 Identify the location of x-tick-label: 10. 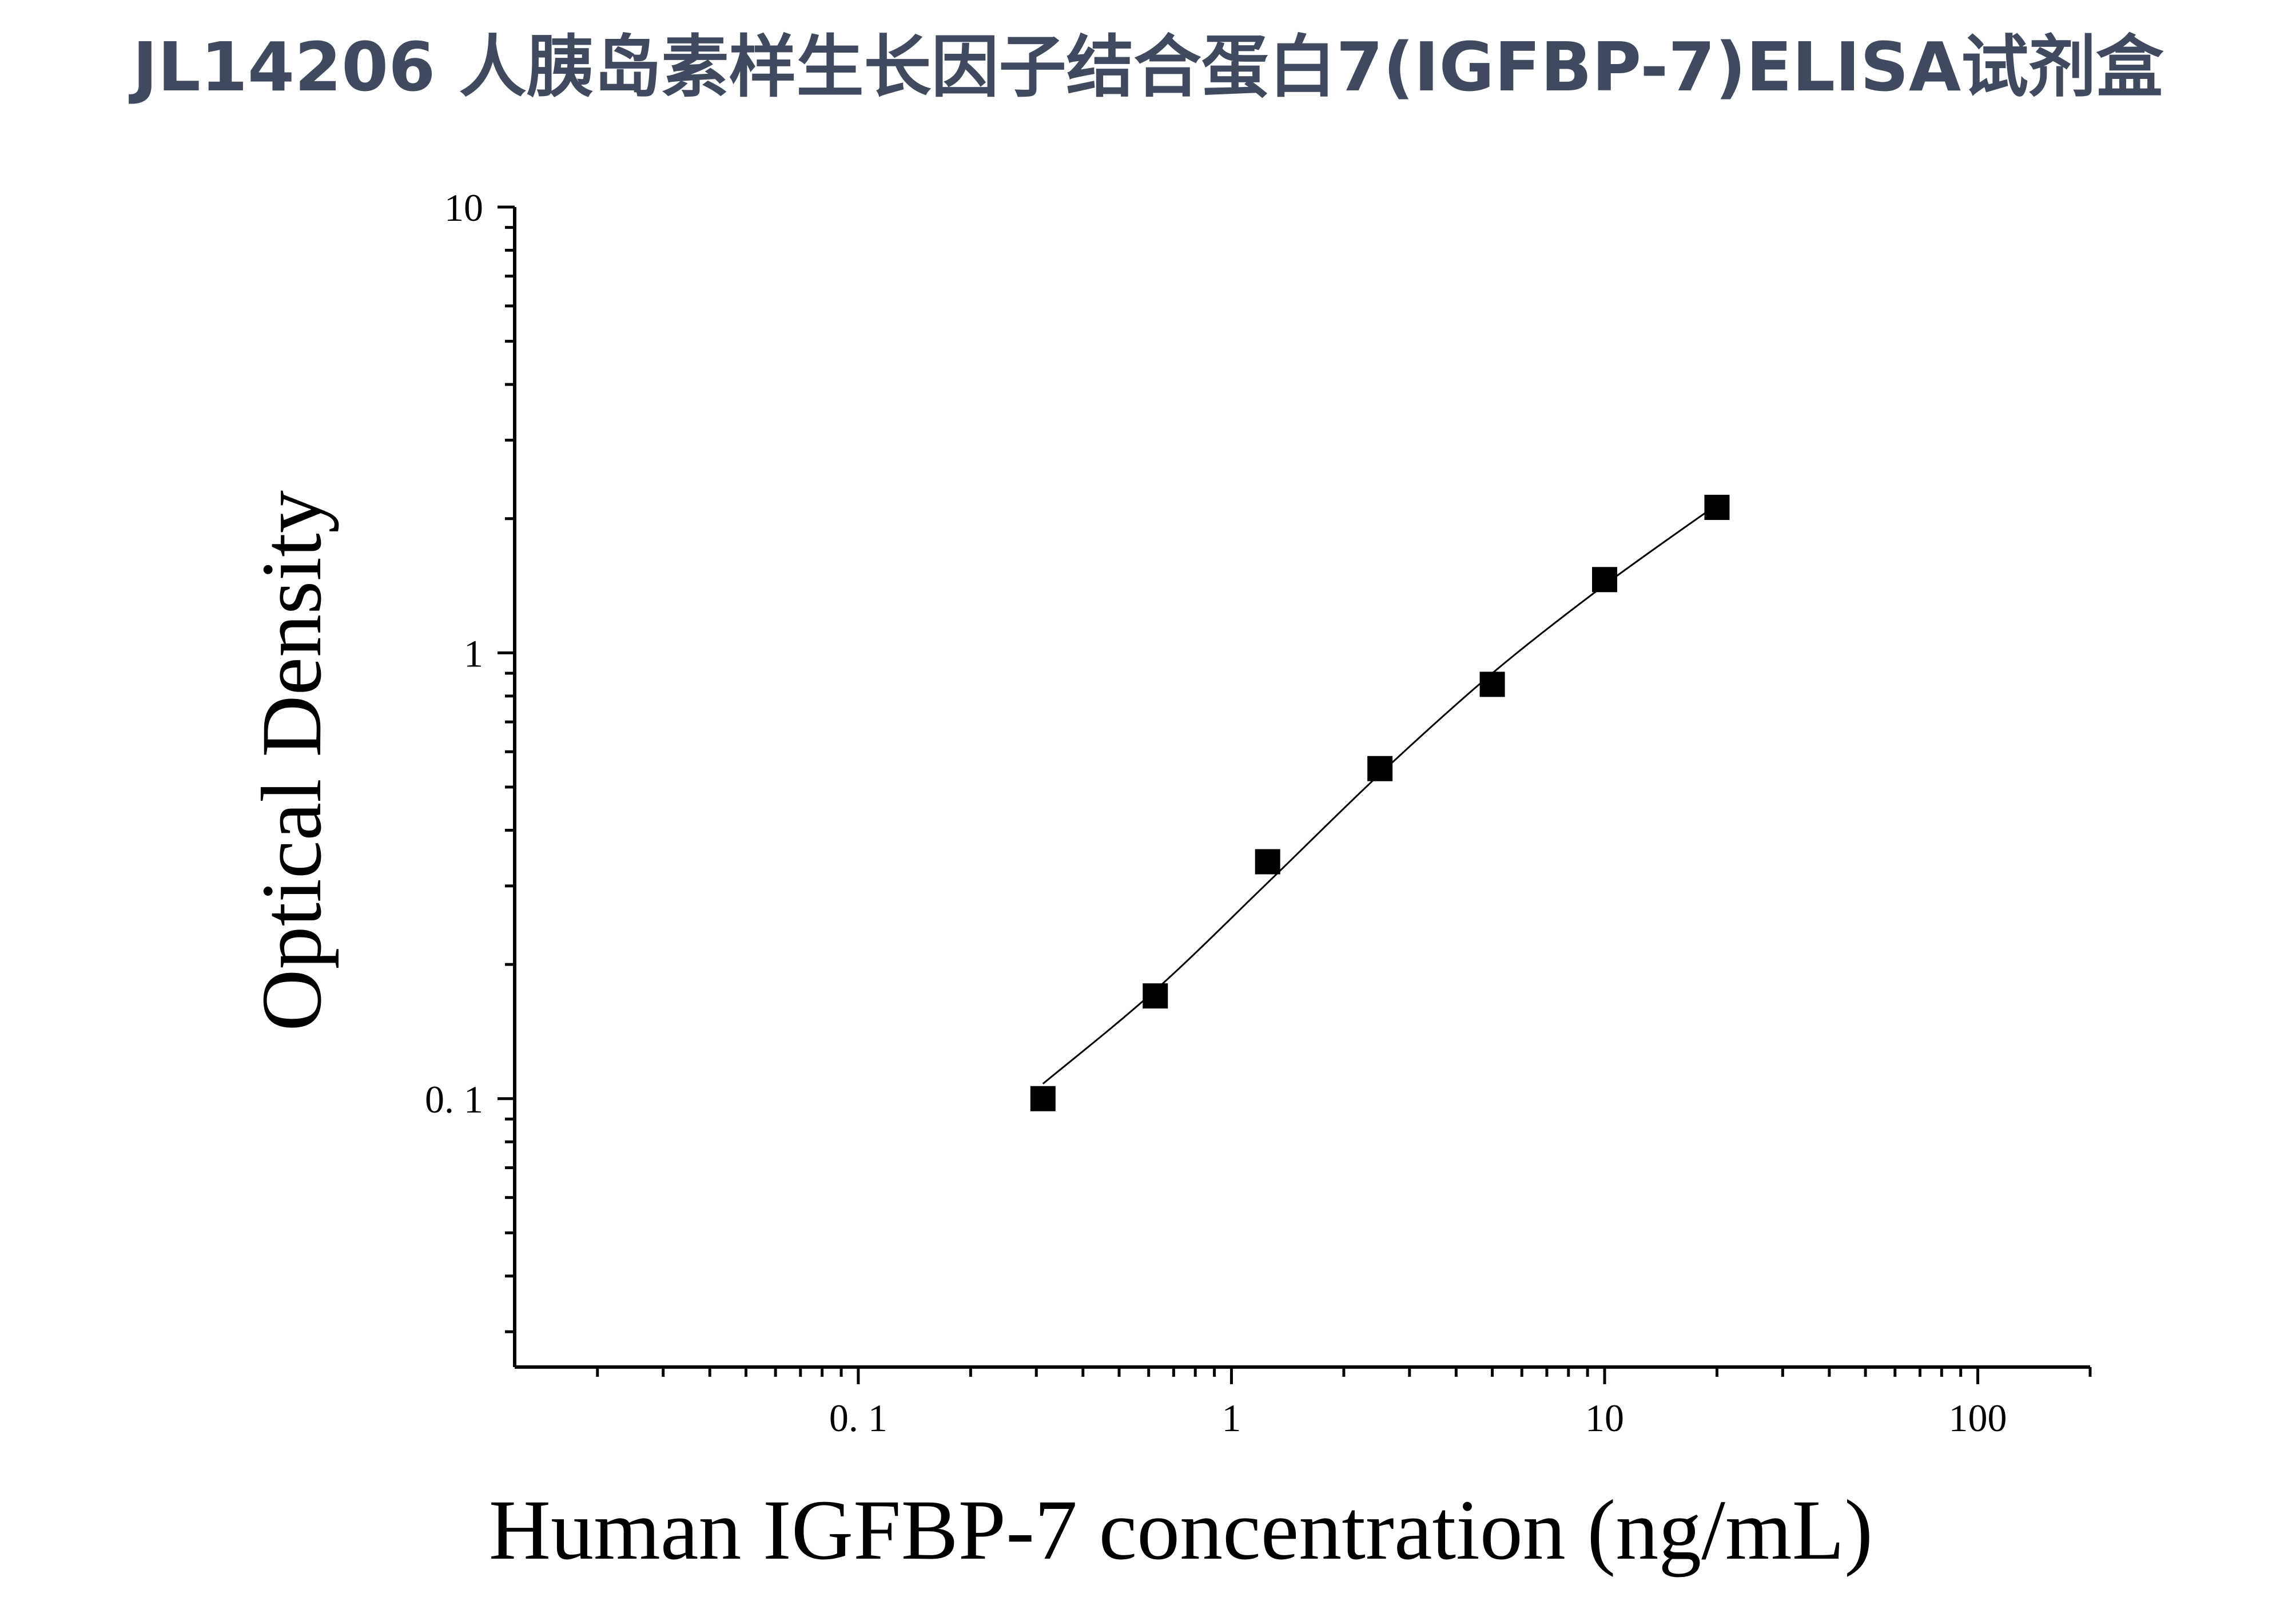
(1605, 1418).